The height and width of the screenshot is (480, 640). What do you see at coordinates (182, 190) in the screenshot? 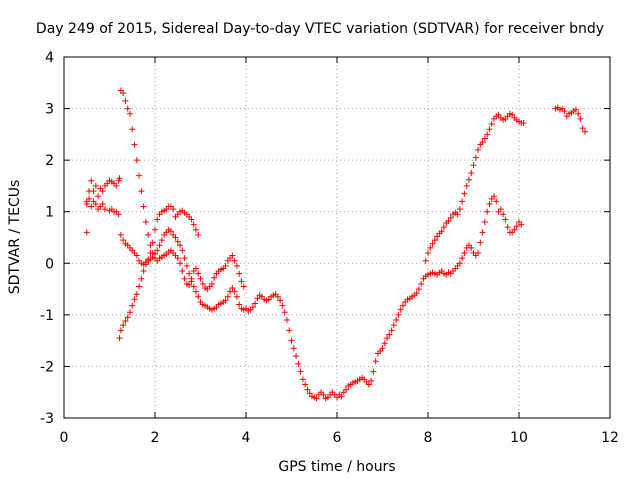
I see `series-track-c` at bounding box center [182, 190].